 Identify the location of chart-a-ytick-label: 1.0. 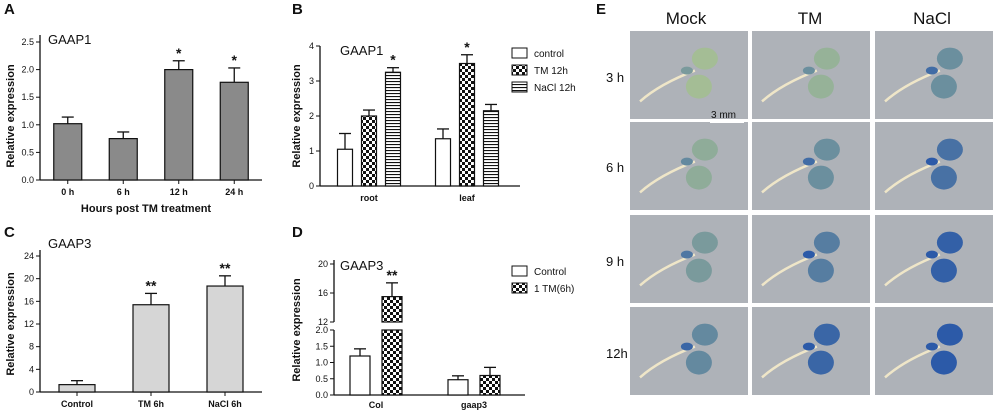
(27, 125).